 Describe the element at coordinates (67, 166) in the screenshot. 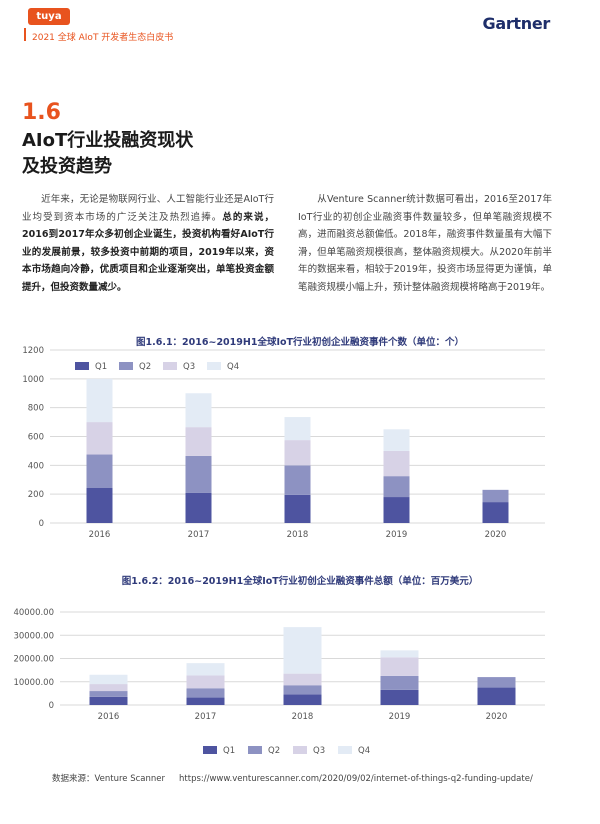

I see `section-title-line2: 及投资趋势` at that location.